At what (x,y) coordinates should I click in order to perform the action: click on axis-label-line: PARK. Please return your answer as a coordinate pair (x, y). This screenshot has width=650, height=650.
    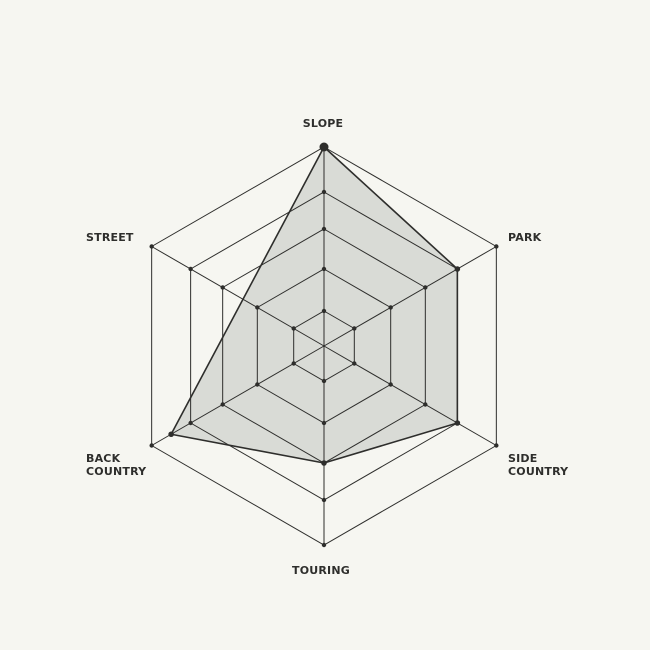
    Looking at the image, I should click on (525, 237).